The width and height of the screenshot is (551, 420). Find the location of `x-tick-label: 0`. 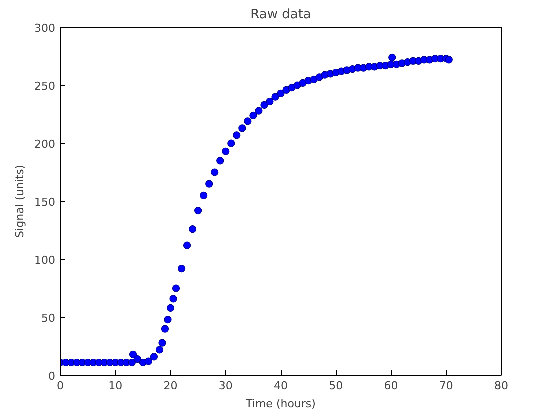

x-tick-label: 0 is located at coordinates (60, 386).